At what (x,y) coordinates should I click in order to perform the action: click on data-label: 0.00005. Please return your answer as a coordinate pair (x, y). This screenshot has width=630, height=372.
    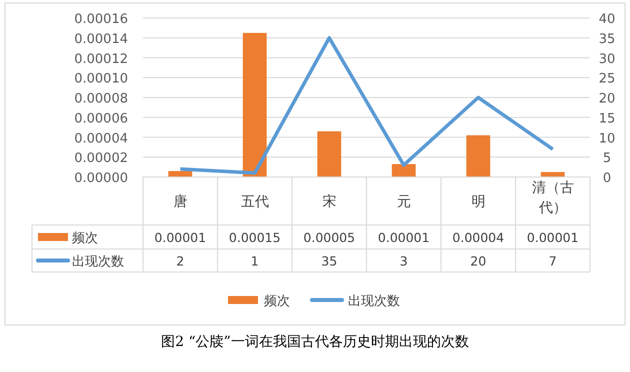
    Looking at the image, I should click on (329, 237).